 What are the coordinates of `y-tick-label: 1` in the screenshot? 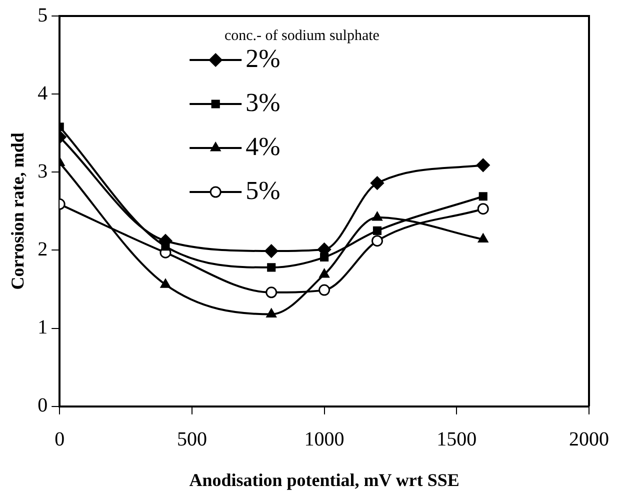 It's located at (43, 327).